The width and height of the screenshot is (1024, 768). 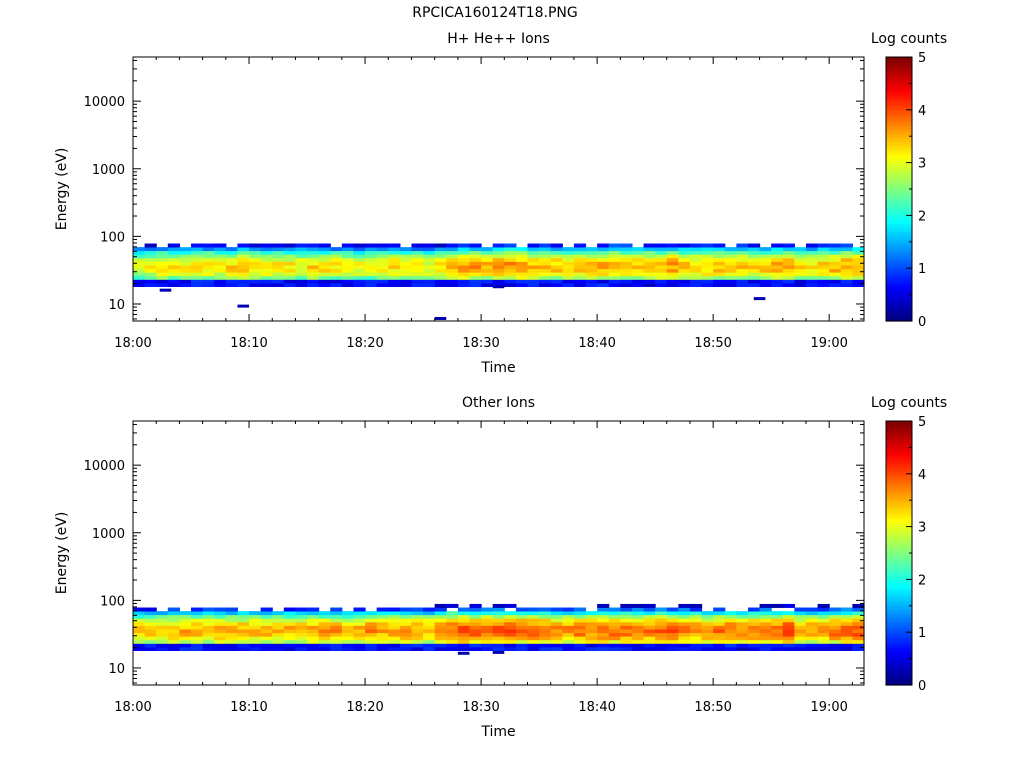 What do you see at coordinates (108, 170) in the screenshot?
I see `y-tick-label: 1000` at bounding box center [108, 170].